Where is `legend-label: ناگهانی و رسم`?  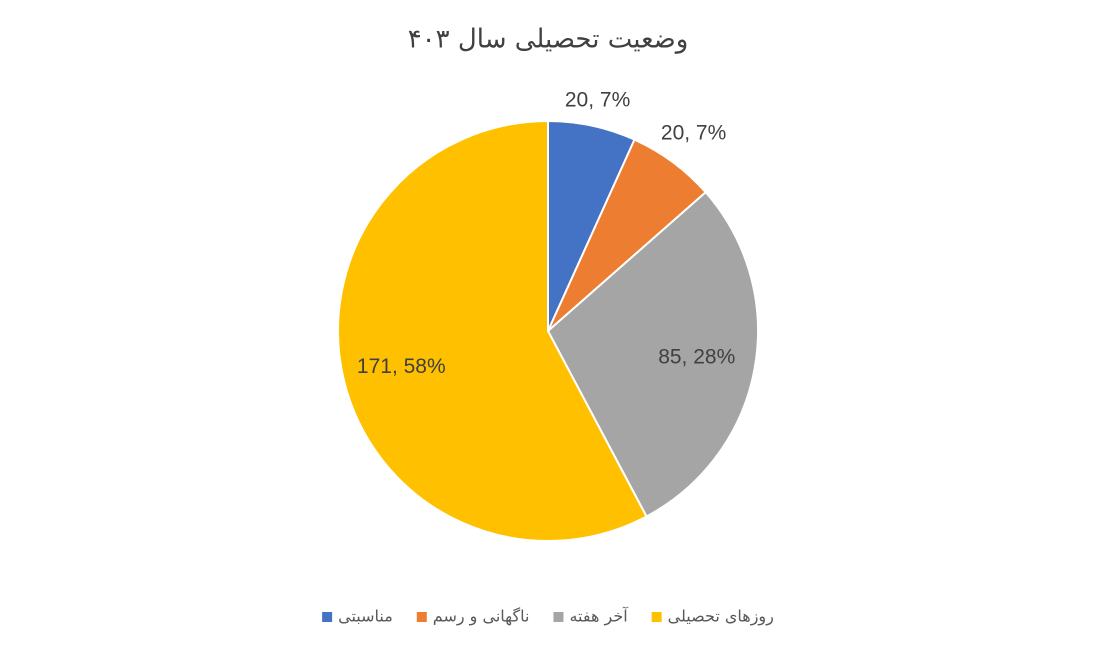
legend-label: ناگهانی و رسم is located at coordinates (481, 617).